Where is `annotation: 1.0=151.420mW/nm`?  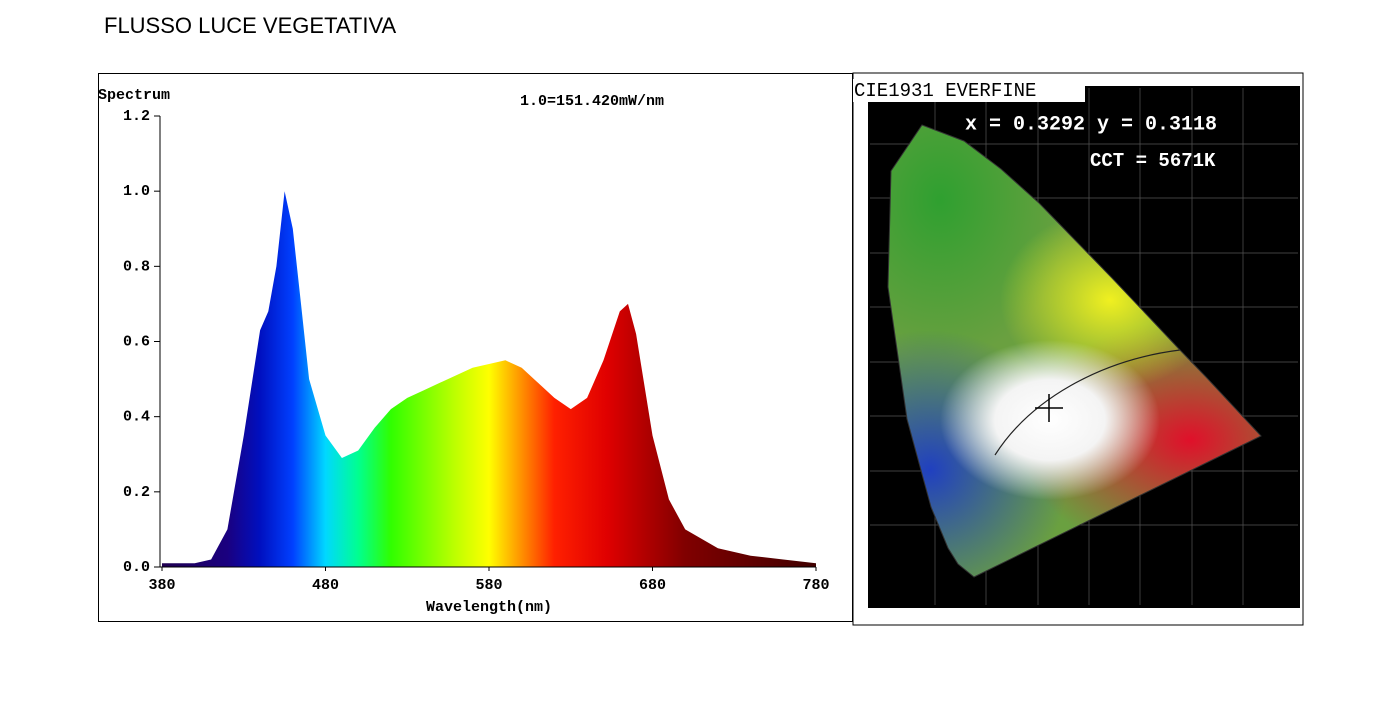
annotation: 1.0=151.420mW/nm is located at coordinates (592, 101).